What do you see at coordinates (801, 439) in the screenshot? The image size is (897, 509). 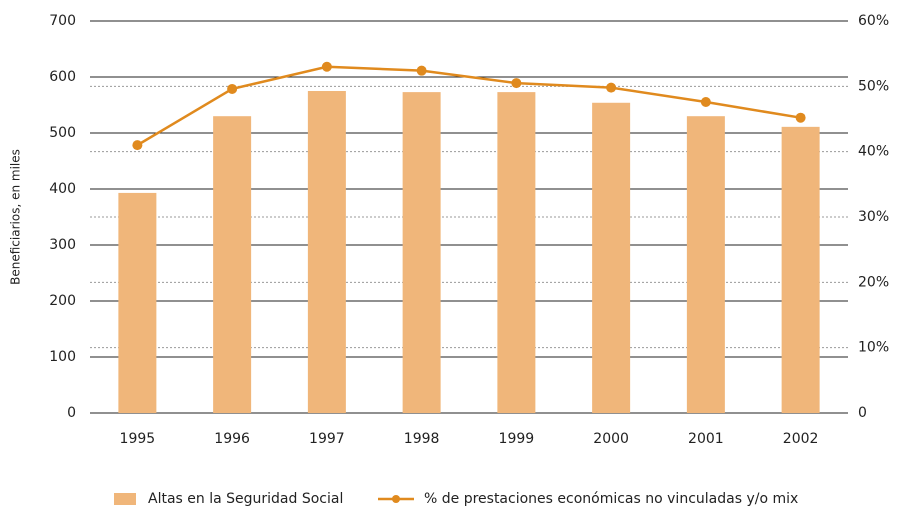 I see `x-tick-label: 2002` at bounding box center [801, 439].